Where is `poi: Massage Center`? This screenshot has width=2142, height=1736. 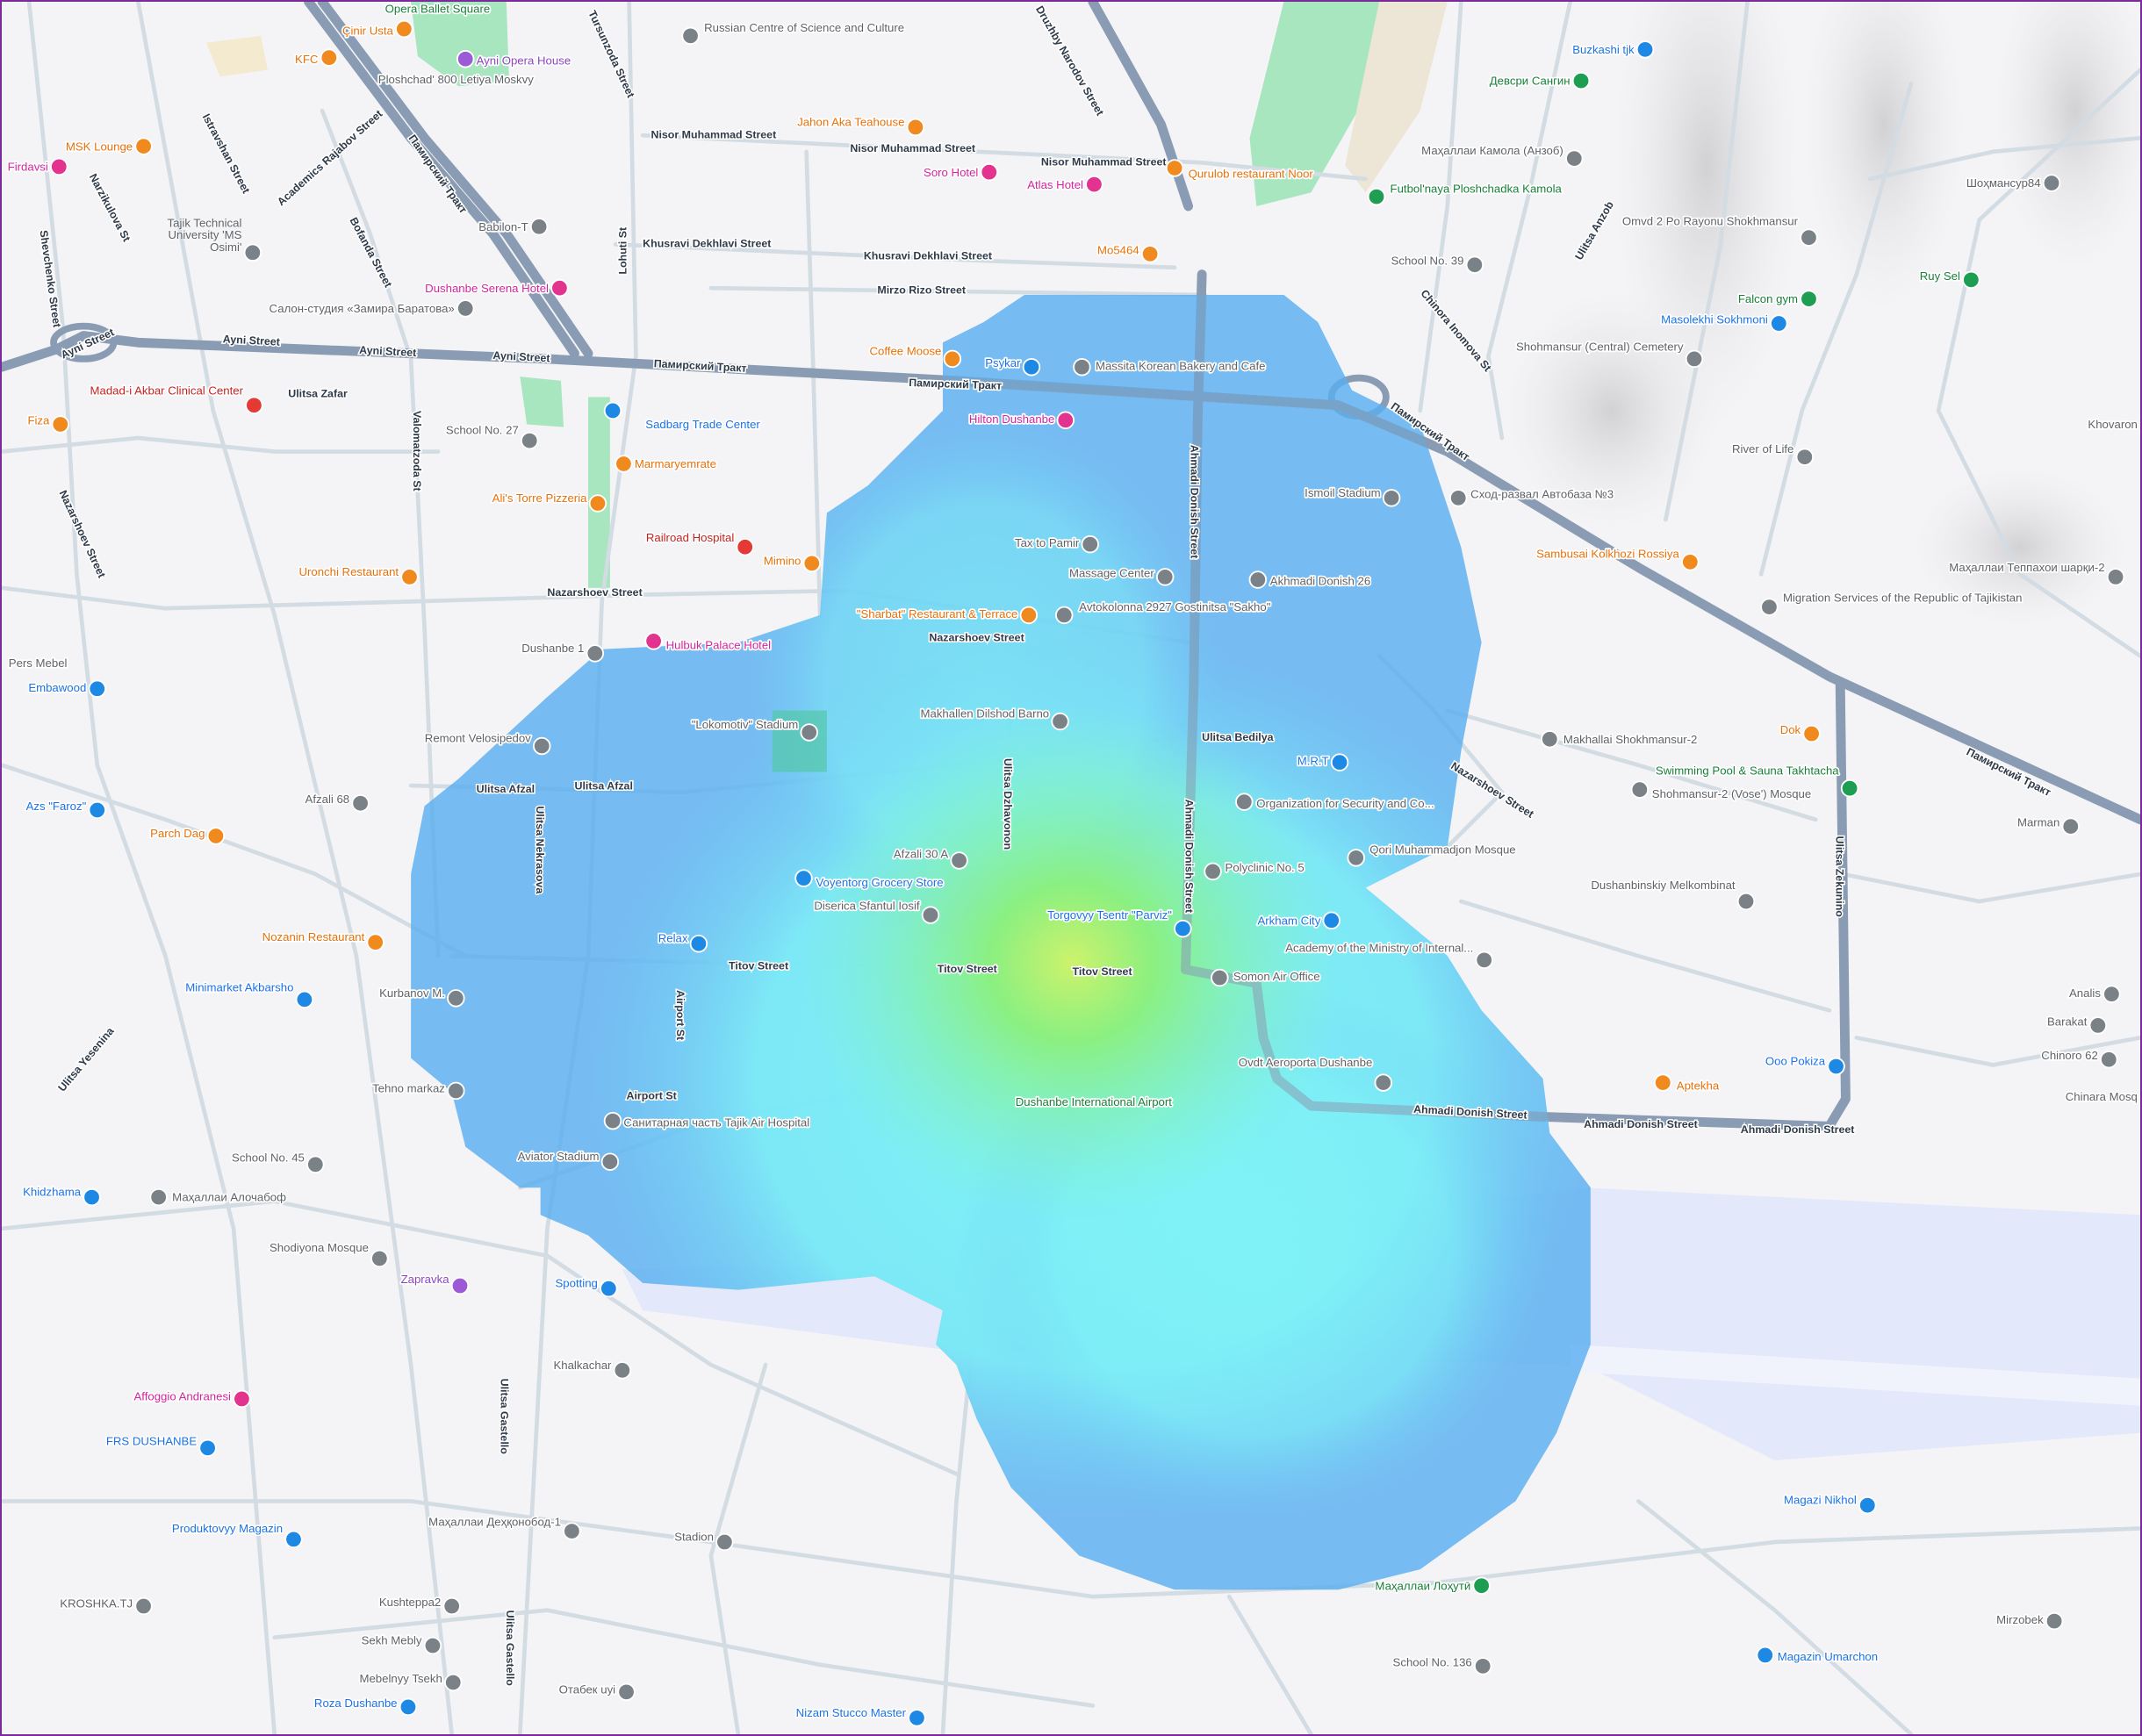 poi: Massage Center is located at coordinates (1121, 575).